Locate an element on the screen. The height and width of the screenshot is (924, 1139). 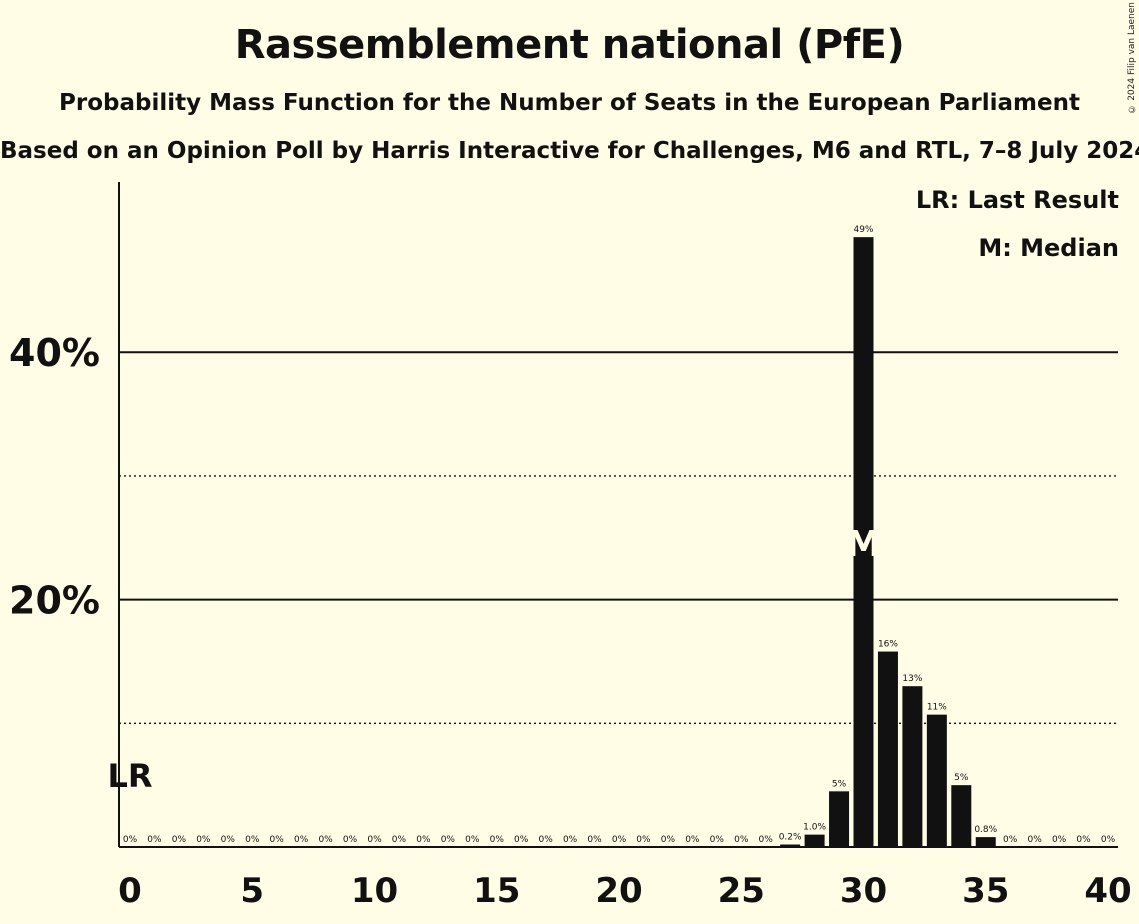
bar-value-label: 1.0% is located at coordinates (814, 828).